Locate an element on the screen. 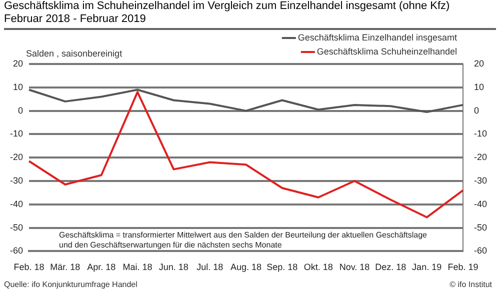  y-tick-label: -30 is located at coordinates (17, 180).